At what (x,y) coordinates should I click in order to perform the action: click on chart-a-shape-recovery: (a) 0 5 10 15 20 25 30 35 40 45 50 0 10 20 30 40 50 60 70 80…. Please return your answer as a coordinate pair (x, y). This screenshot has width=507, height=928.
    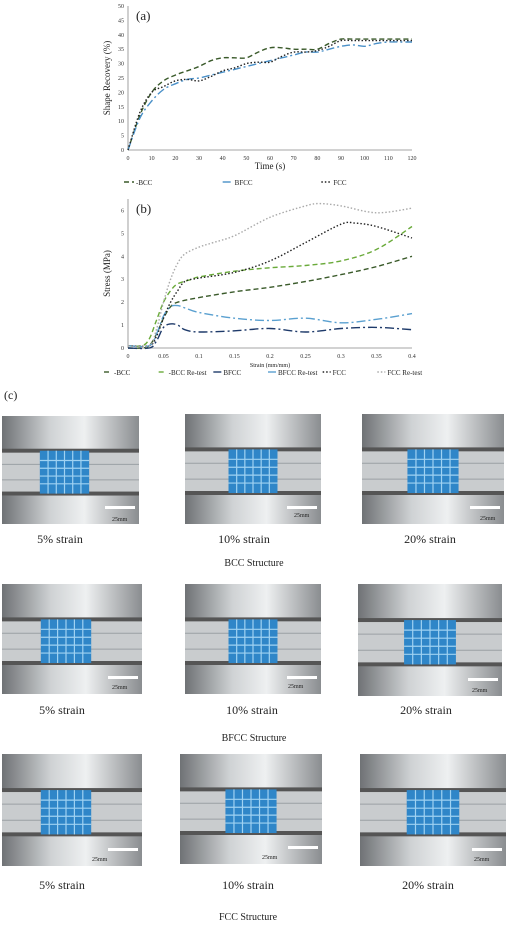
    Looking at the image, I should click on (259, 95).